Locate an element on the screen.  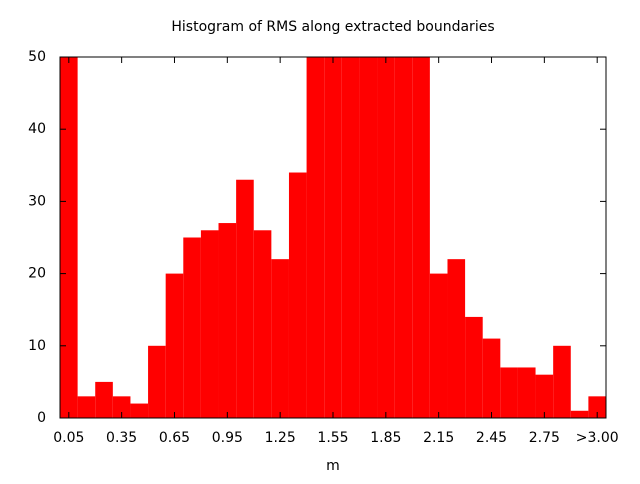
x-tick-label: 1.25 is located at coordinates (280, 438).